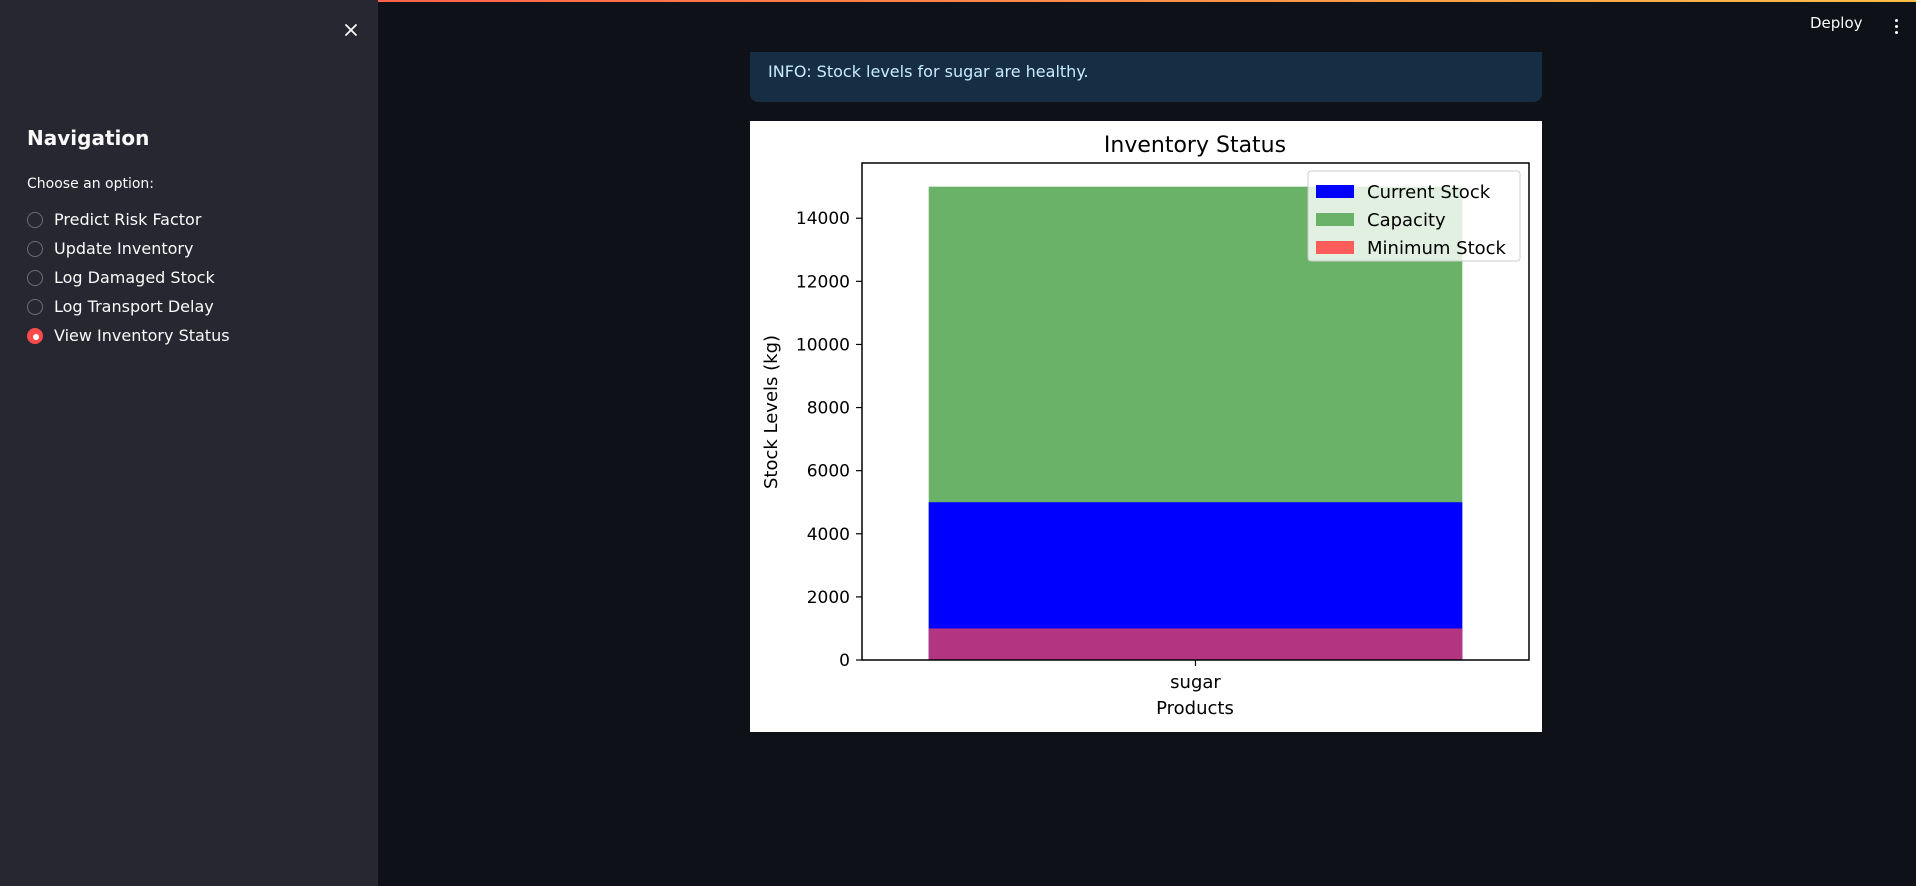 This screenshot has height=886, width=1916. I want to click on radio-option-log-damaged-stock: Log Damaged Stock, so click(128, 277).